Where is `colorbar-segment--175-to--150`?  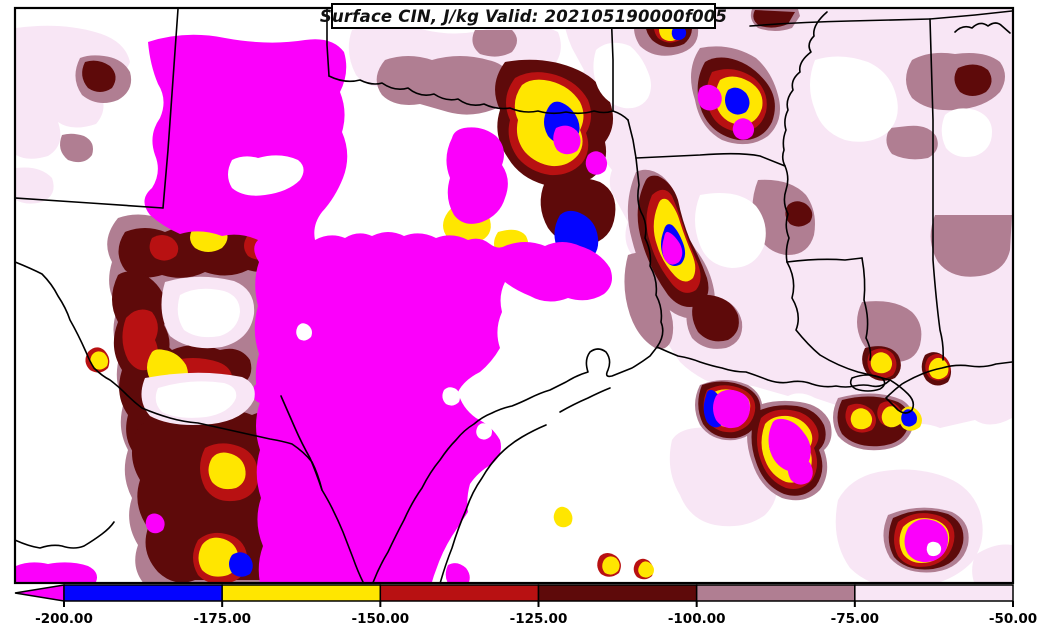 colorbar-segment--175-to--150 is located at coordinates (301, 593).